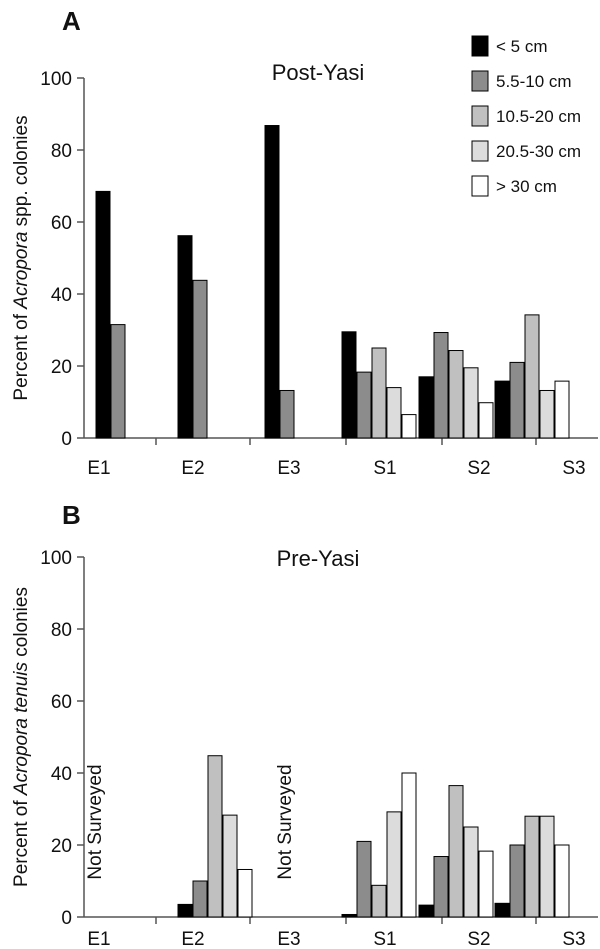 This screenshot has width=600, height=949. Describe the element at coordinates (538, 151) in the screenshot. I see `legend-label: 20.5-30 cm` at that location.